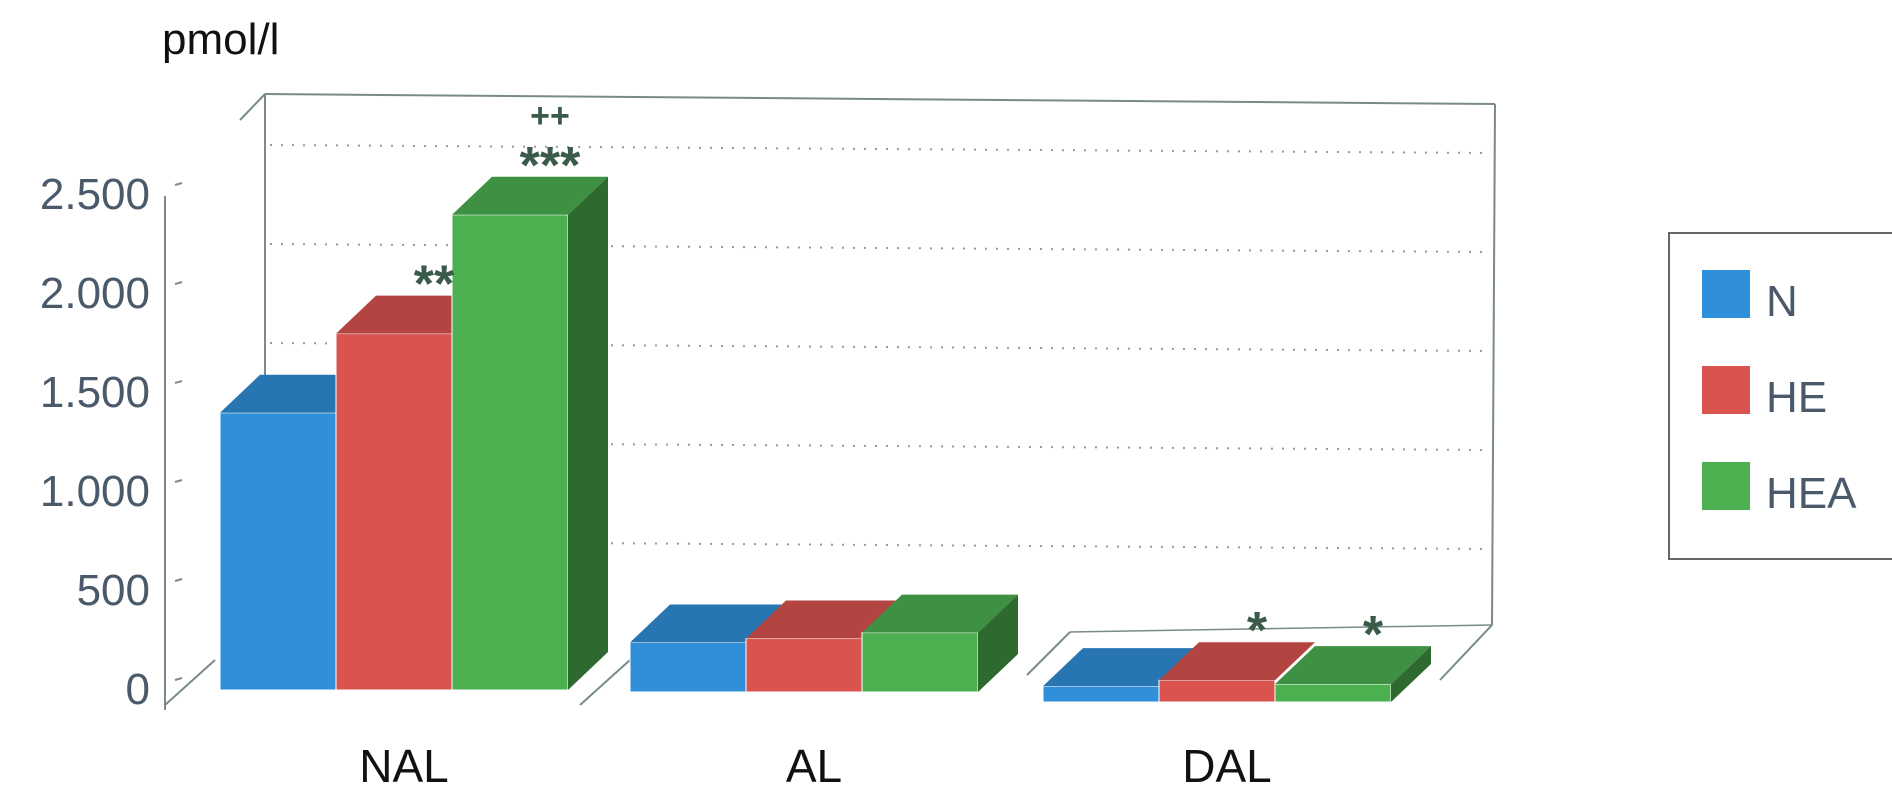  What do you see at coordinates (550, 166) in the screenshot?
I see `significance-marker: ***` at bounding box center [550, 166].